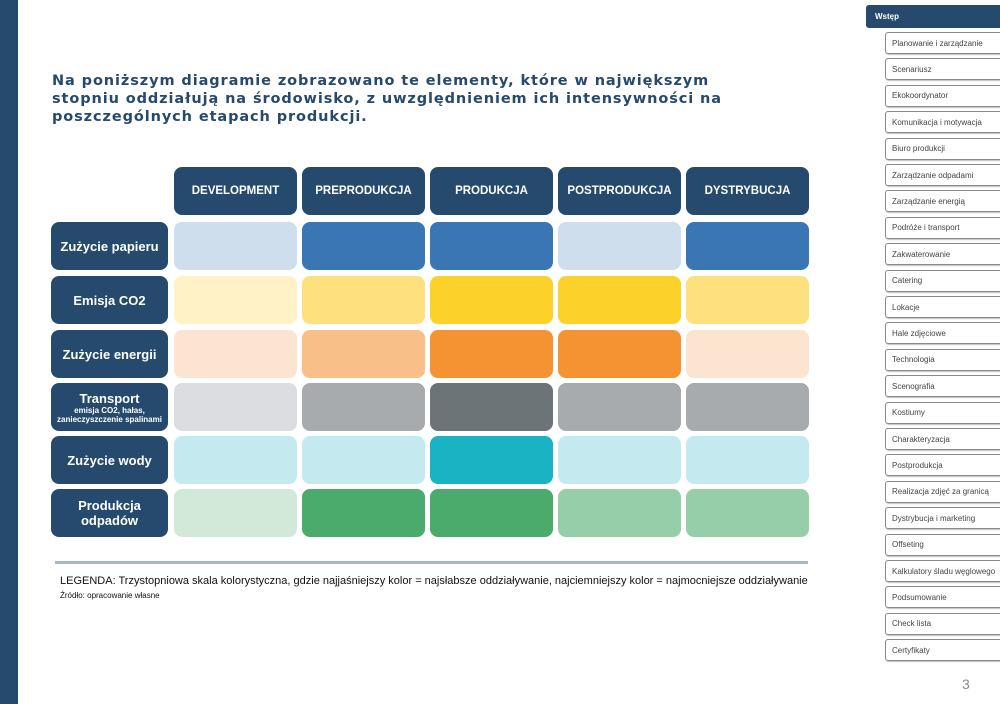 The width and height of the screenshot is (1000, 704). I want to click on row-label: Produkcja odpadów, so click(109, 513).